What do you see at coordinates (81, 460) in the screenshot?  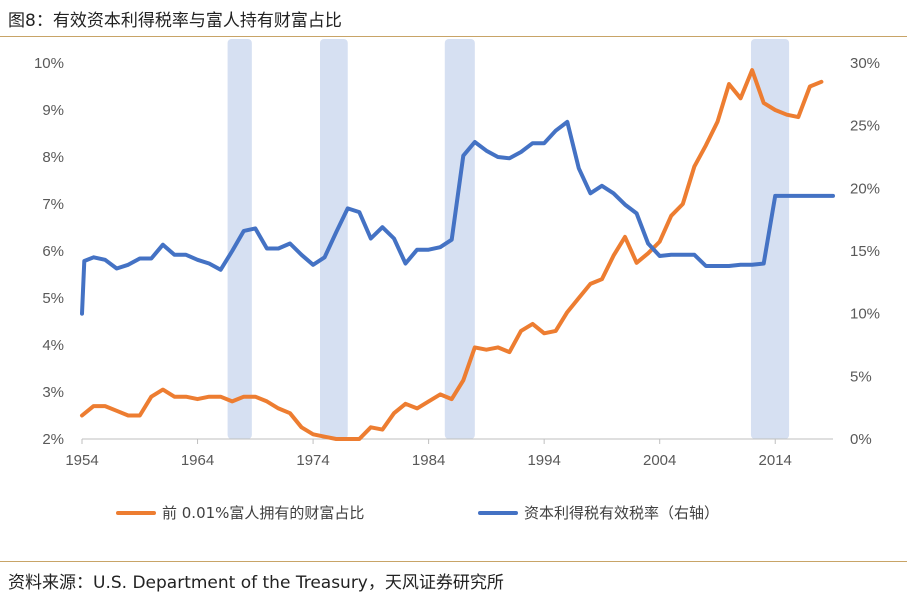 I see `x-tick-label: 1954` at bounding box center [81, 460].